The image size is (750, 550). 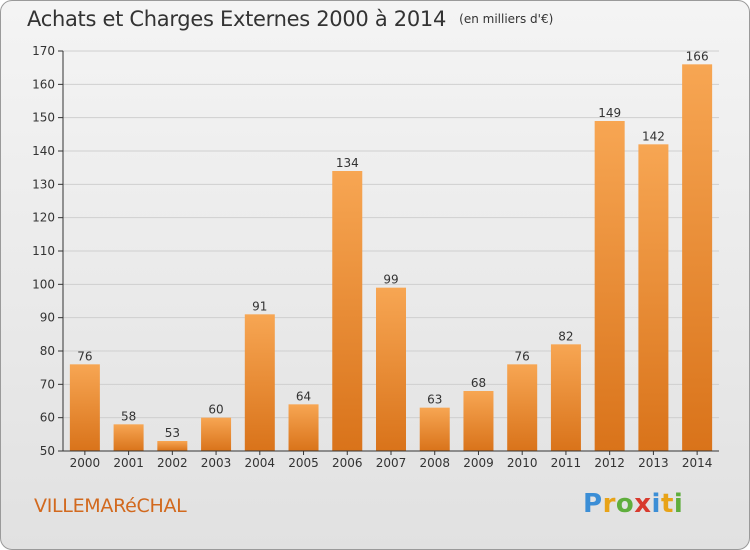 I want to click on y-tick-label: 60, so click(x=47, y=418).